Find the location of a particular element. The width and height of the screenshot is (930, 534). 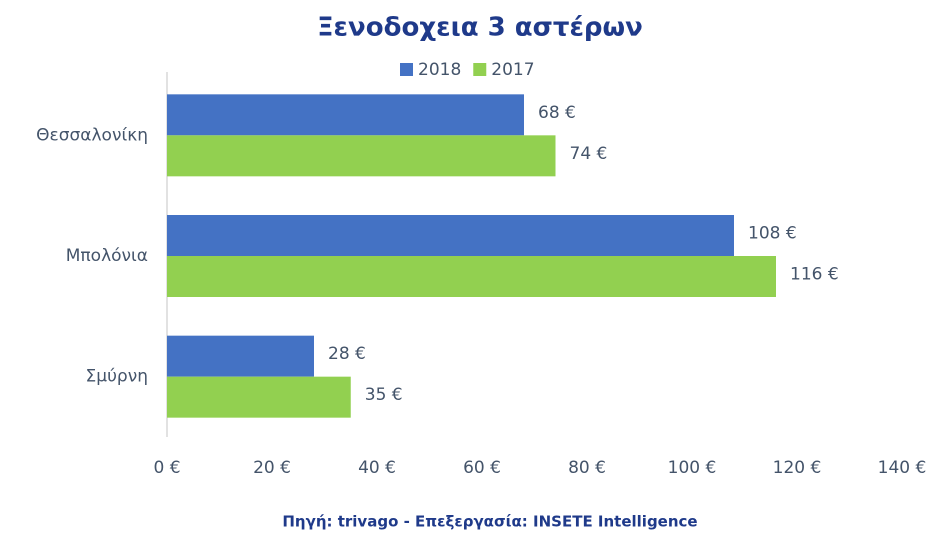

x-tick-label: 120 € is located at coordinates (797, 468).